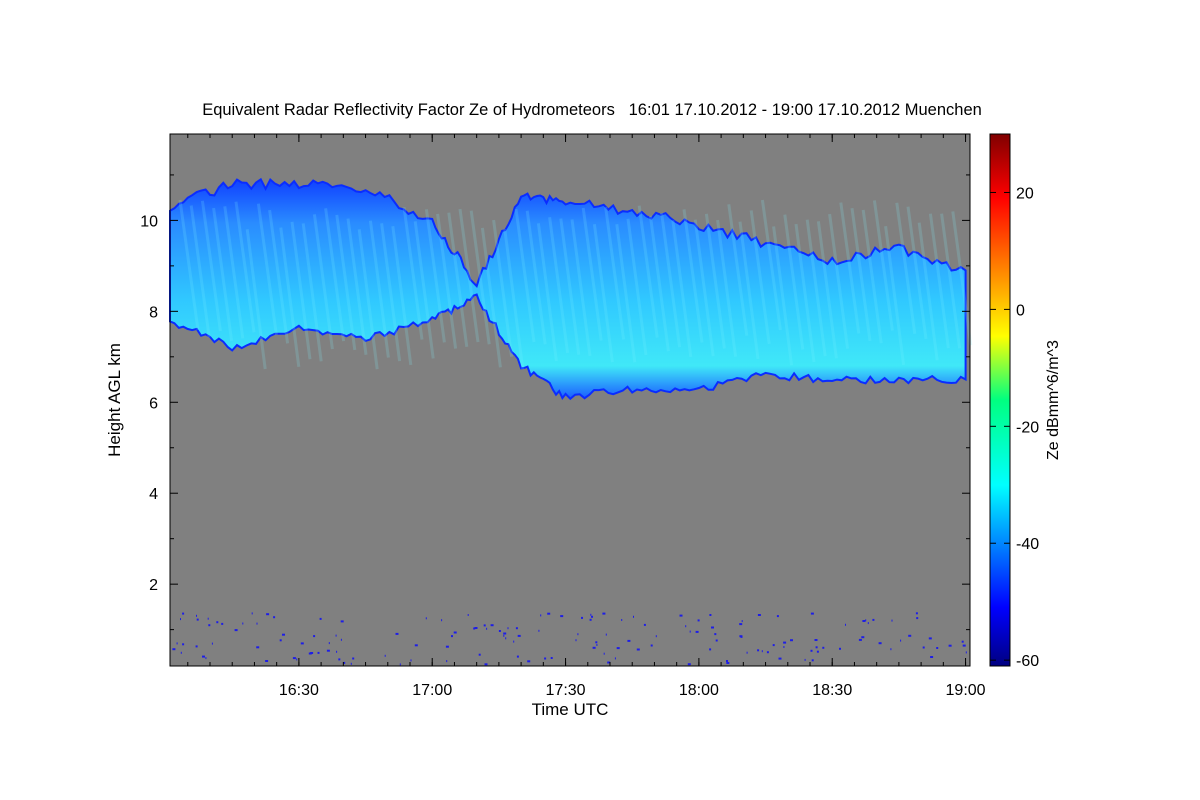 This screenshot has height=800, width=1200. Describe the element at coordinates (1027, 427) in the screenshot. I see `colorbar-tick-label: -20` at that location.